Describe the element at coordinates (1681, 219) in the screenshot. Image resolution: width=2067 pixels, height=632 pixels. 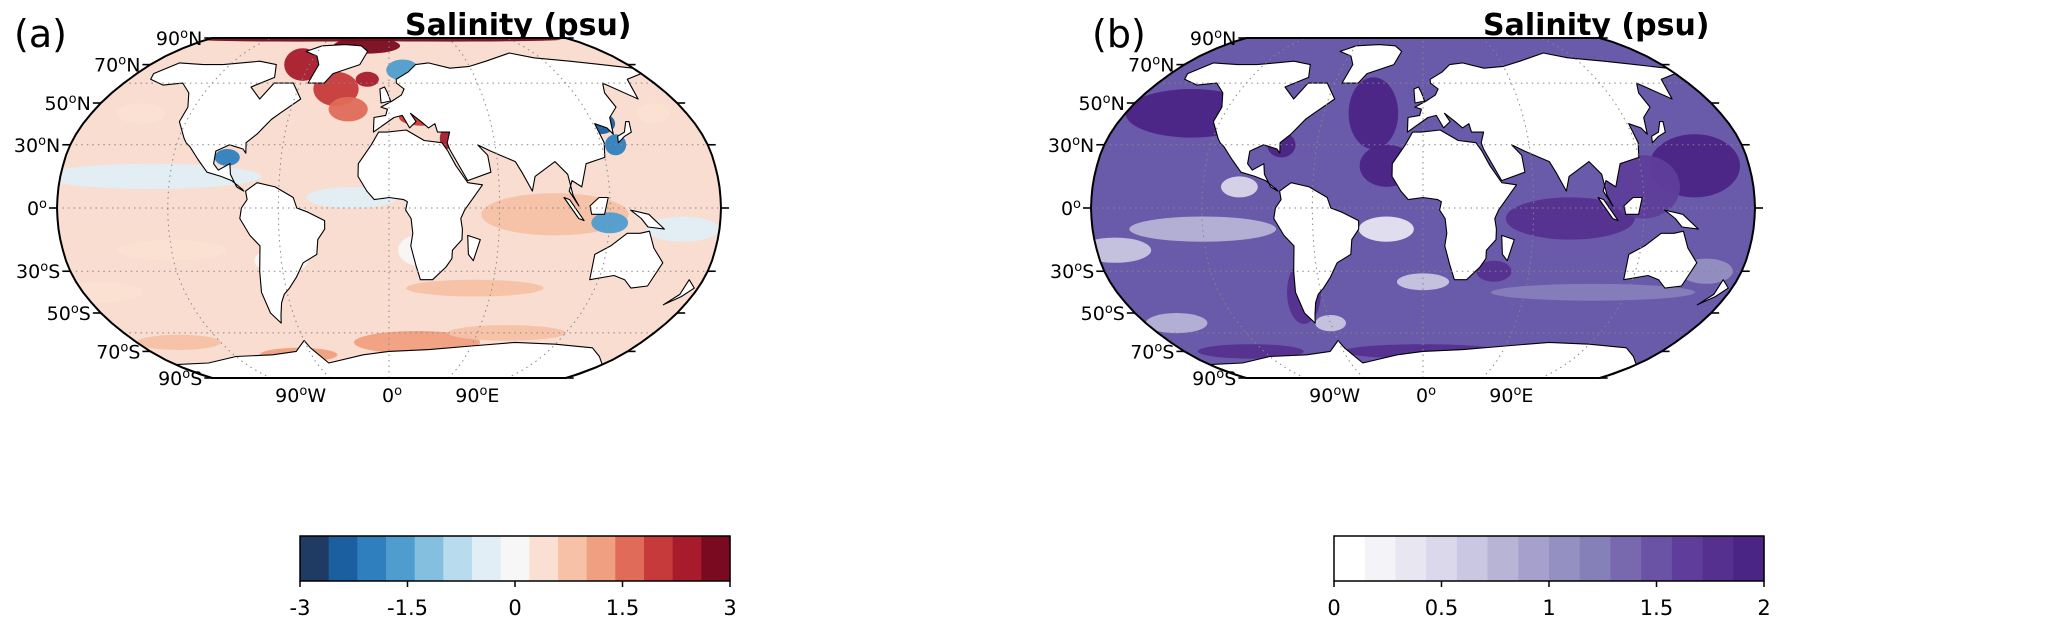
I see `land-new-guinea` at that location.